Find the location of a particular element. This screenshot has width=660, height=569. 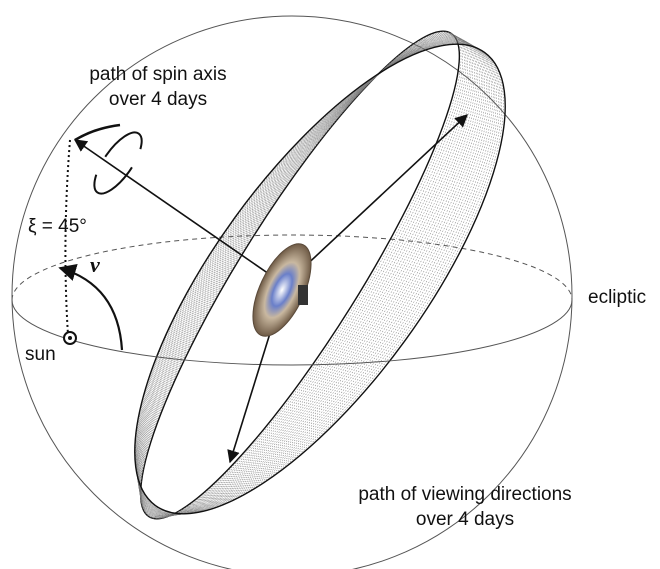

spin-axis-label: path of spin axis is located at coordinates (157, 74).